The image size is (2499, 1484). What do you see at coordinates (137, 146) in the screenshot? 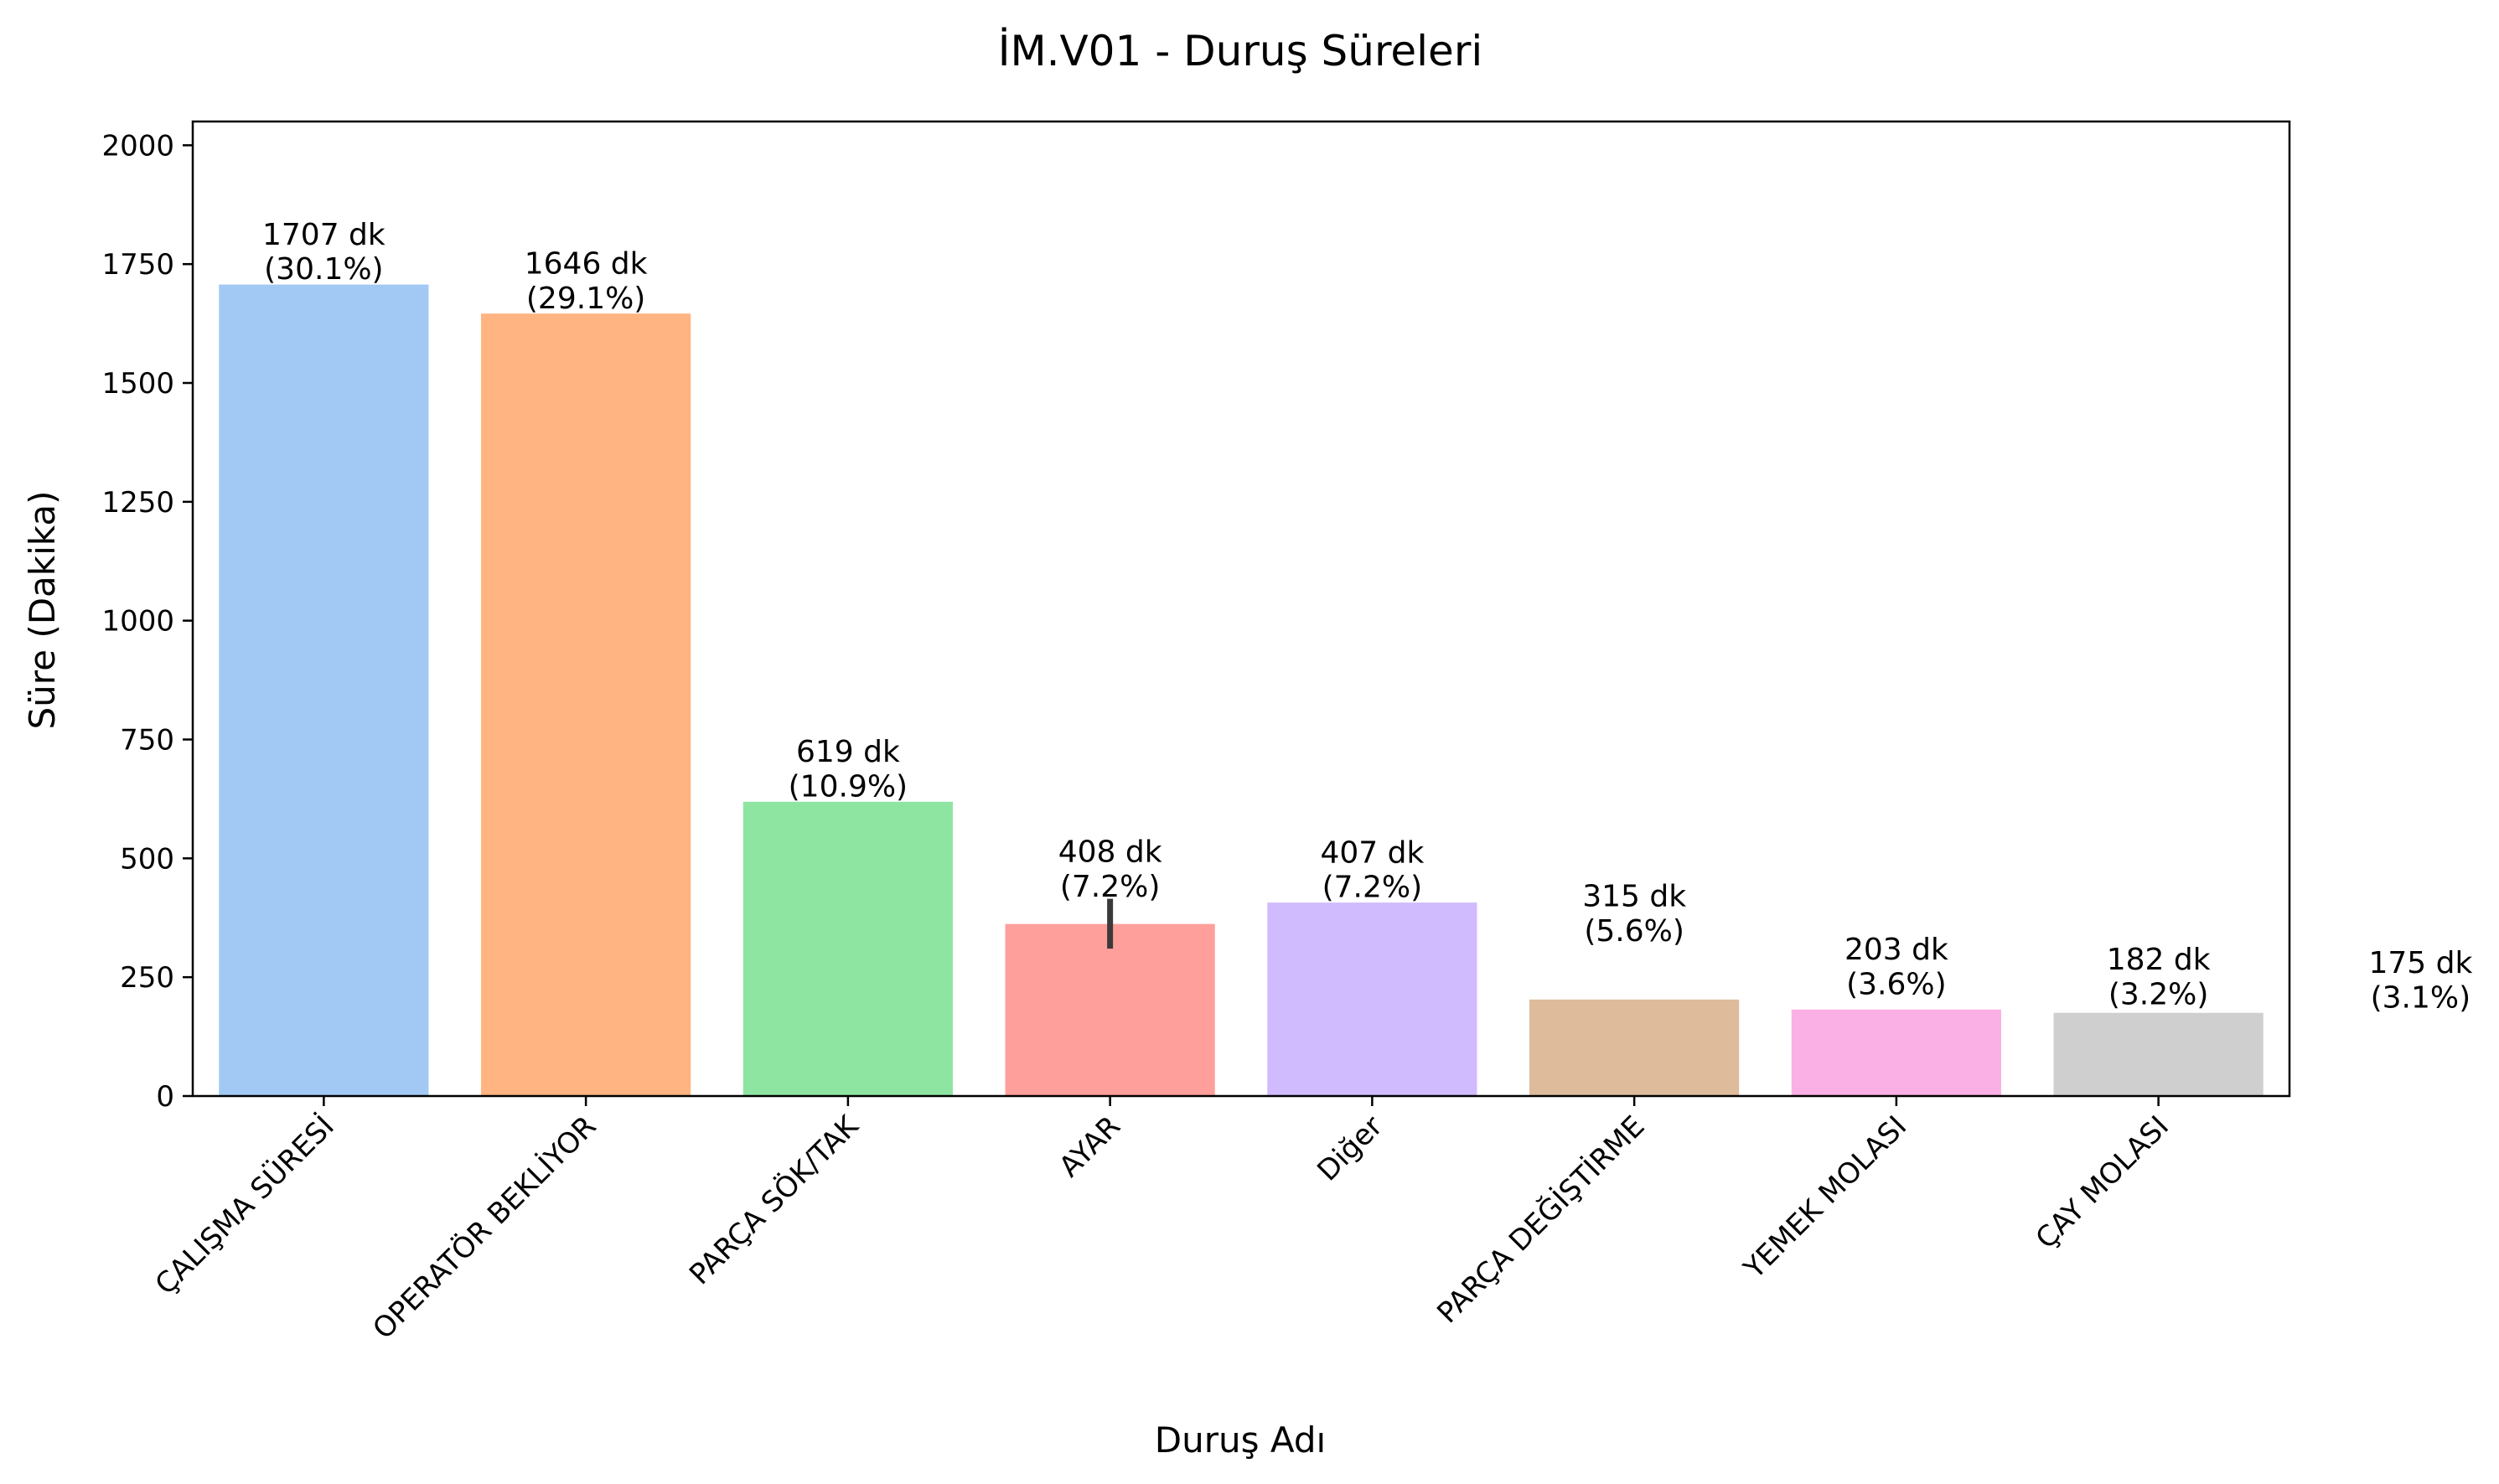
I see `y-tick-label: 2000` at bounding box center [137, 146].